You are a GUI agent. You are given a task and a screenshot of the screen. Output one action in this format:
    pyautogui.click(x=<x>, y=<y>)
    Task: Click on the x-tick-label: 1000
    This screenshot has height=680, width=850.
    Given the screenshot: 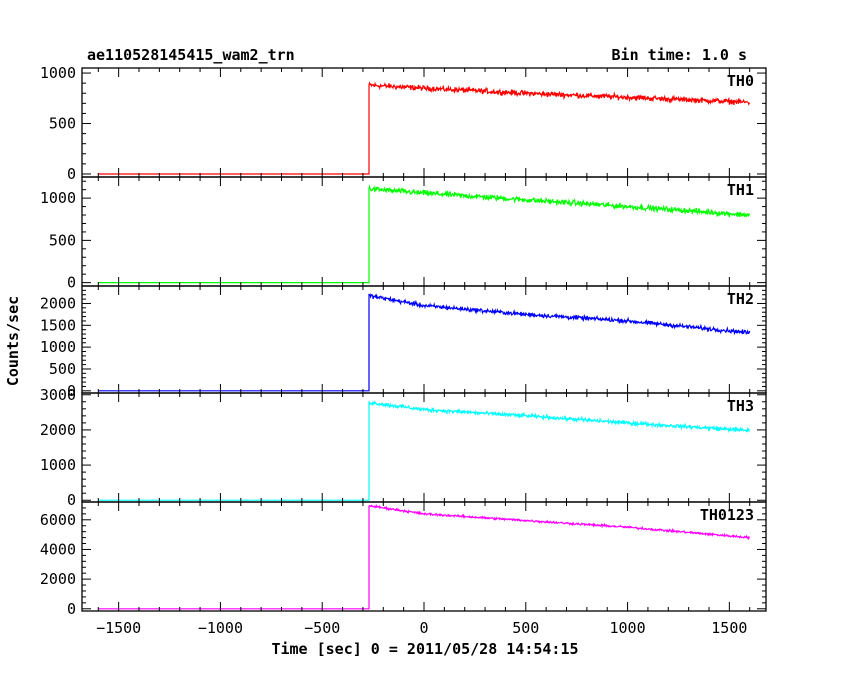 What is the action you would take?
    pyautogui.click(x=628, y=628)
    